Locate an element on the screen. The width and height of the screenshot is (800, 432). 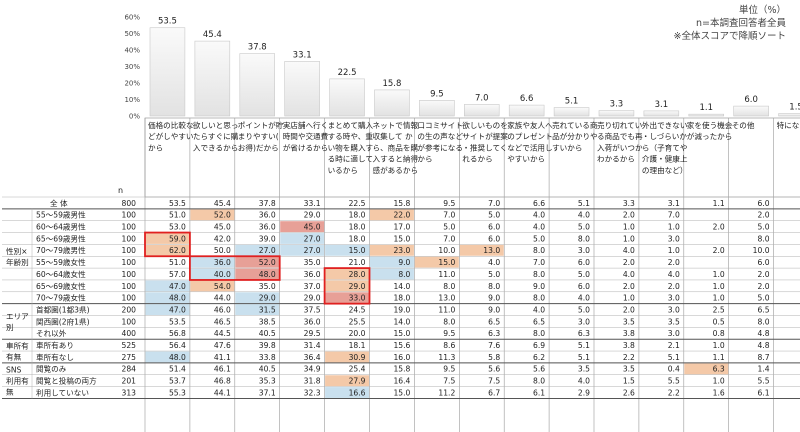
cell-value: 11.0 is located at coordinates (446, 274).